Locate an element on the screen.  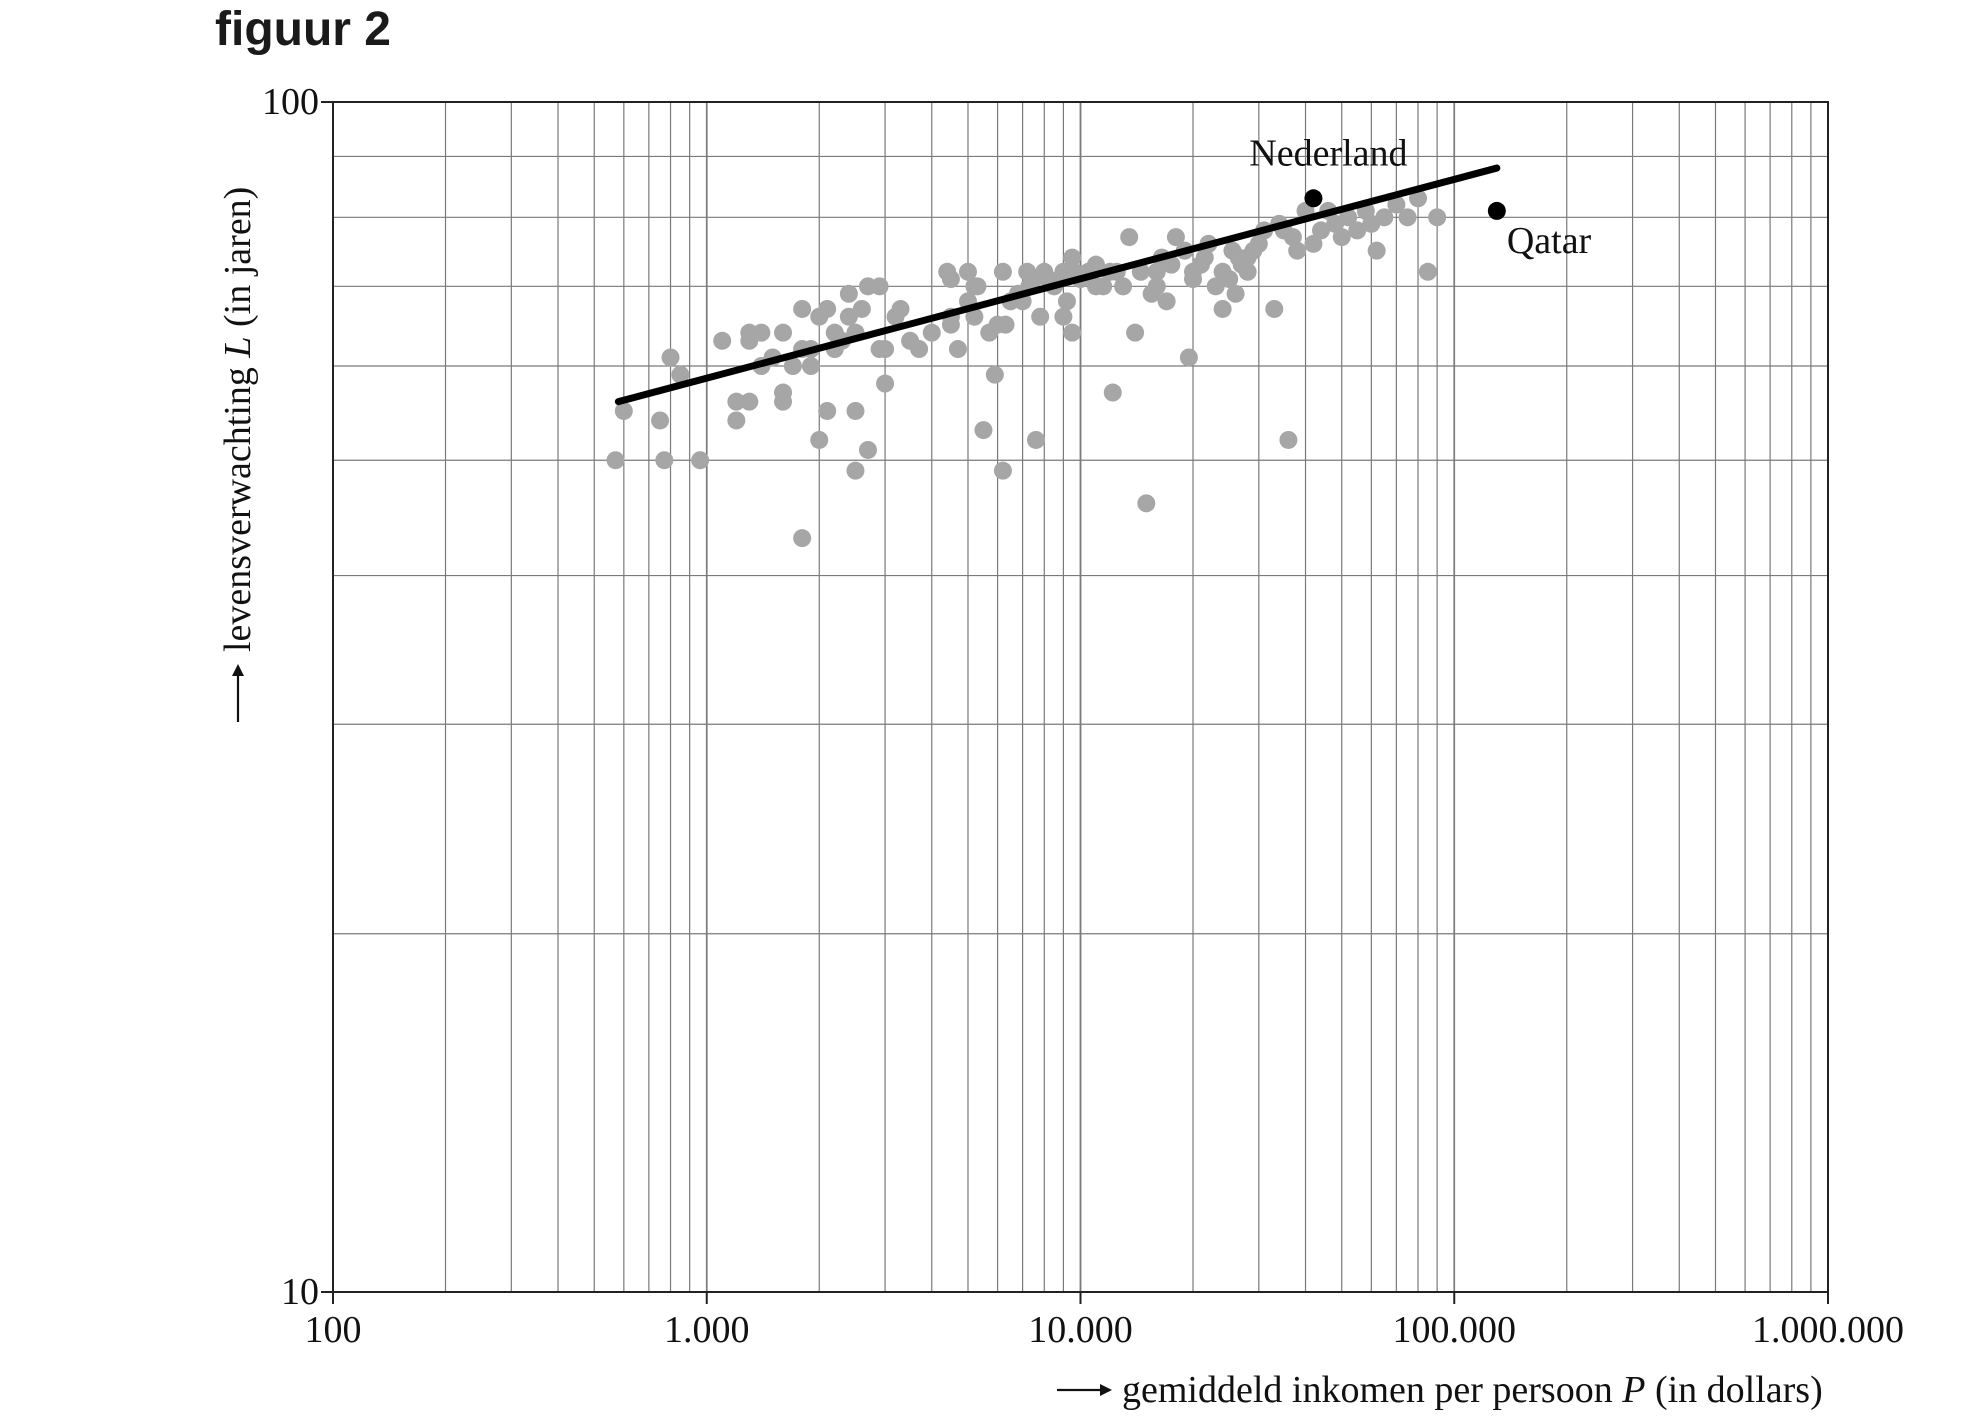
figure-title: figuur 2 is located at coordinates (303, 29).